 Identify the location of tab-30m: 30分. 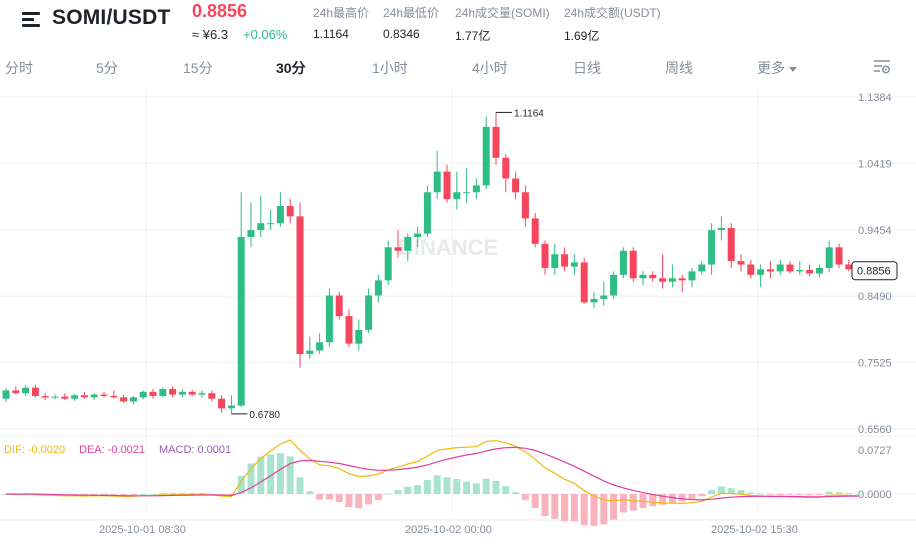
(291, 68).